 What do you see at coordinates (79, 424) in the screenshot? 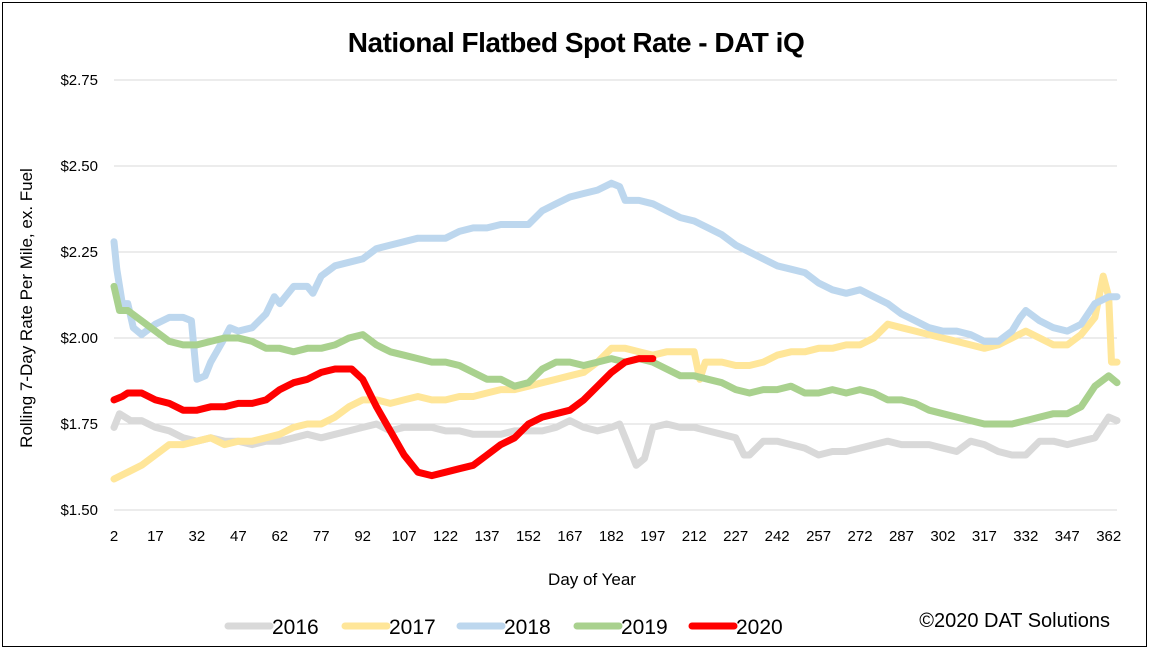
I see `y-tick-label: $1.75` at bounding box center [79, 424].